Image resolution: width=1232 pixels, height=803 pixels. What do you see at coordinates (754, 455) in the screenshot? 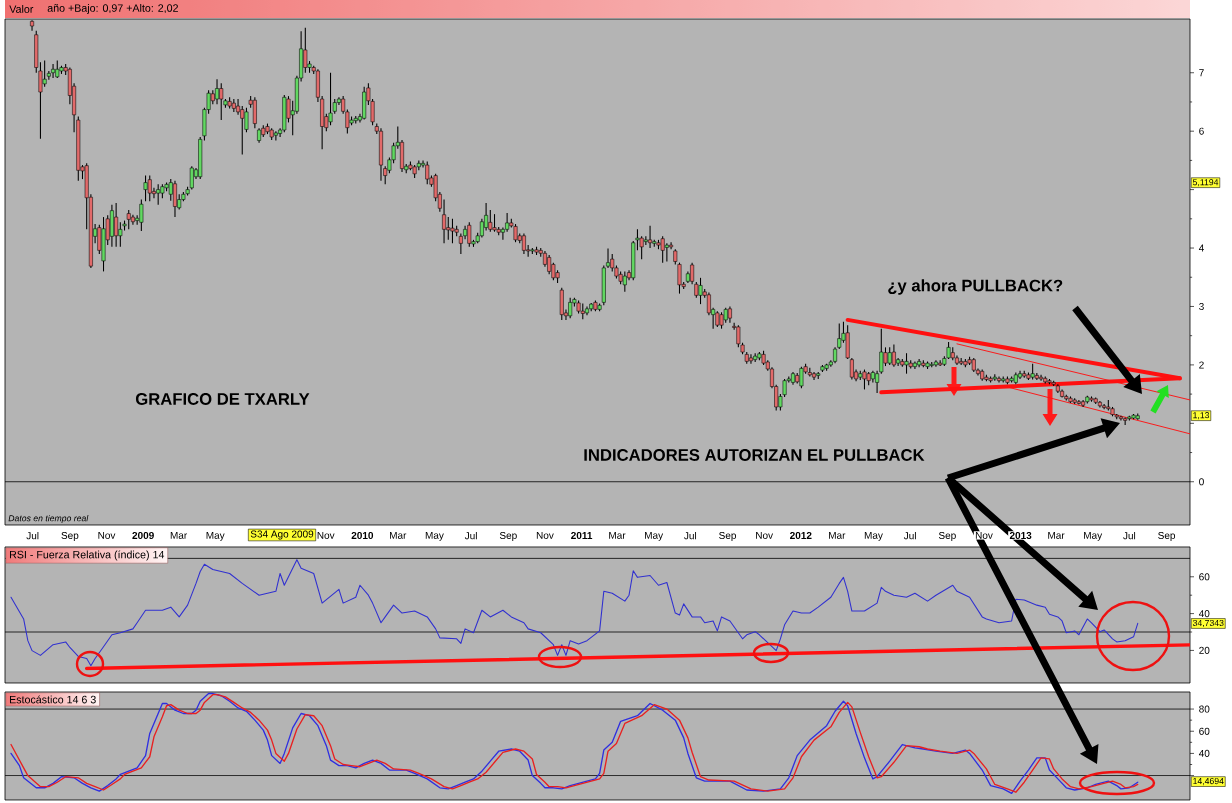
I see `annotation: INDICADORES AUTORIZAN EL PULLBACK` at bounding box center [754, 455].